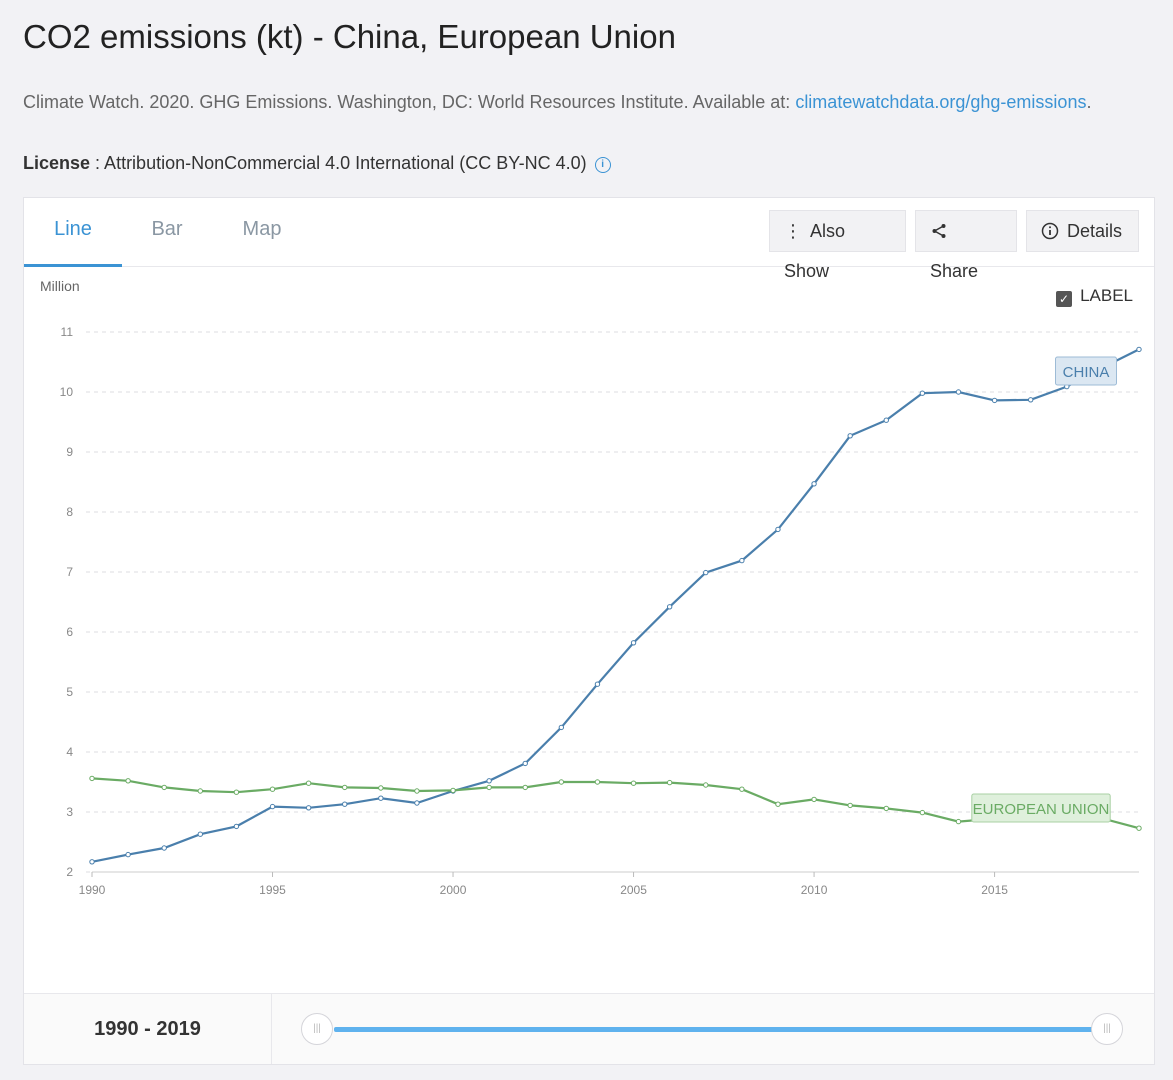 The width and height of the screenshot is (1173, 1080). I want to click on x-tick-label: 2015, so click(994, 890).